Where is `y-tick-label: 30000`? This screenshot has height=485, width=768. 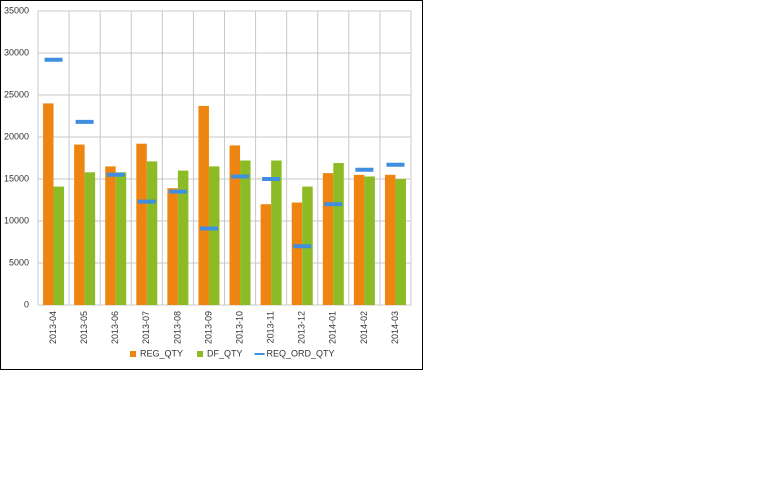
y-tick-label: 30000 is located at coordinates (16, 52).